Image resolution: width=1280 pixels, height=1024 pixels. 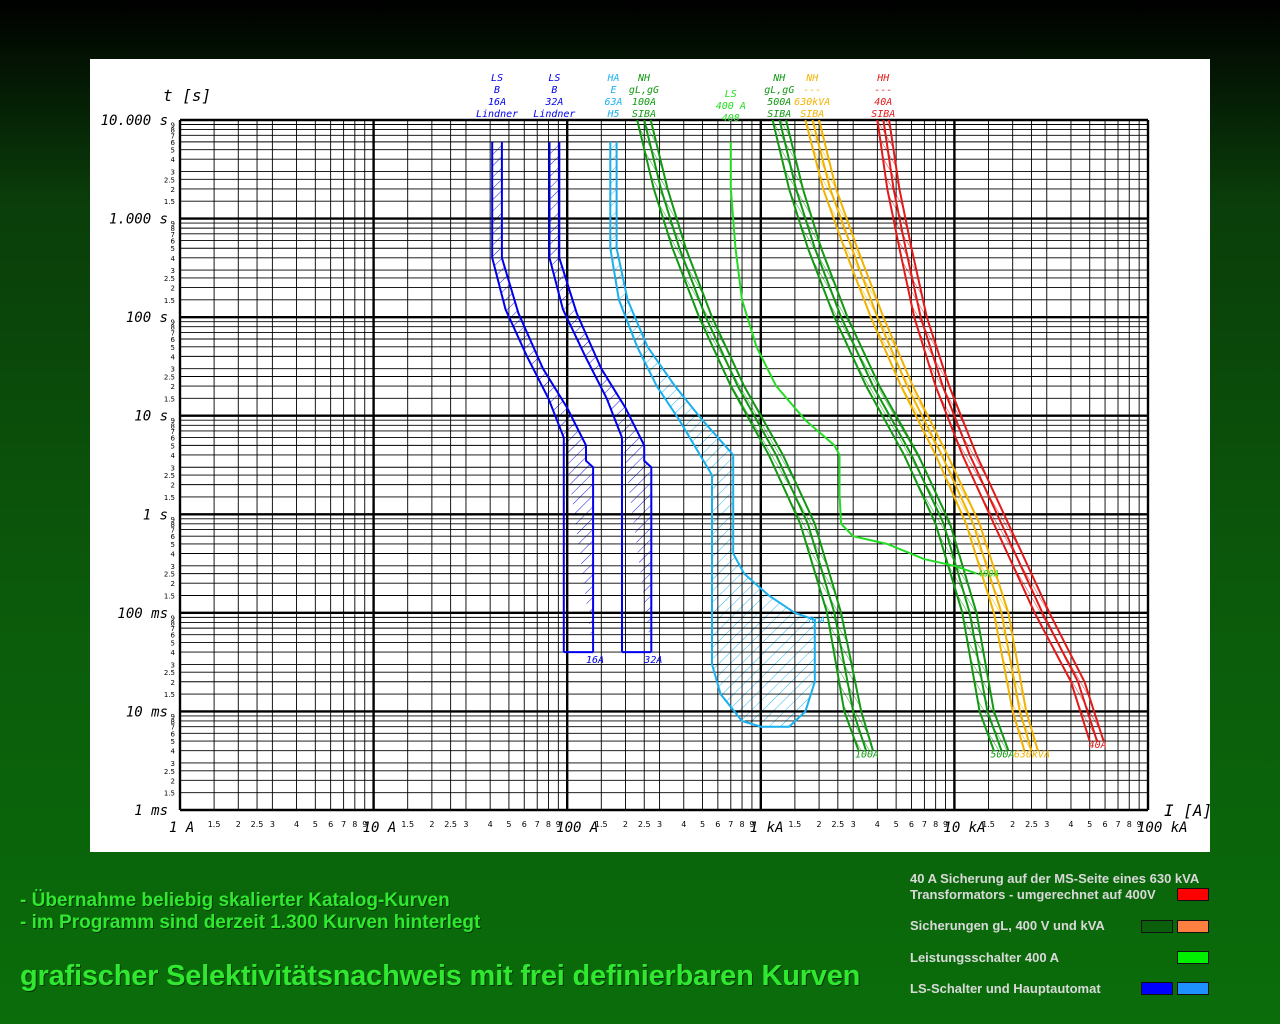 What do you see at coordinates (644, 102) in the screenshot?
I see `series-label-nh-gl-gg-100a-siba-2: 100A` at bounding box center [644, 102].